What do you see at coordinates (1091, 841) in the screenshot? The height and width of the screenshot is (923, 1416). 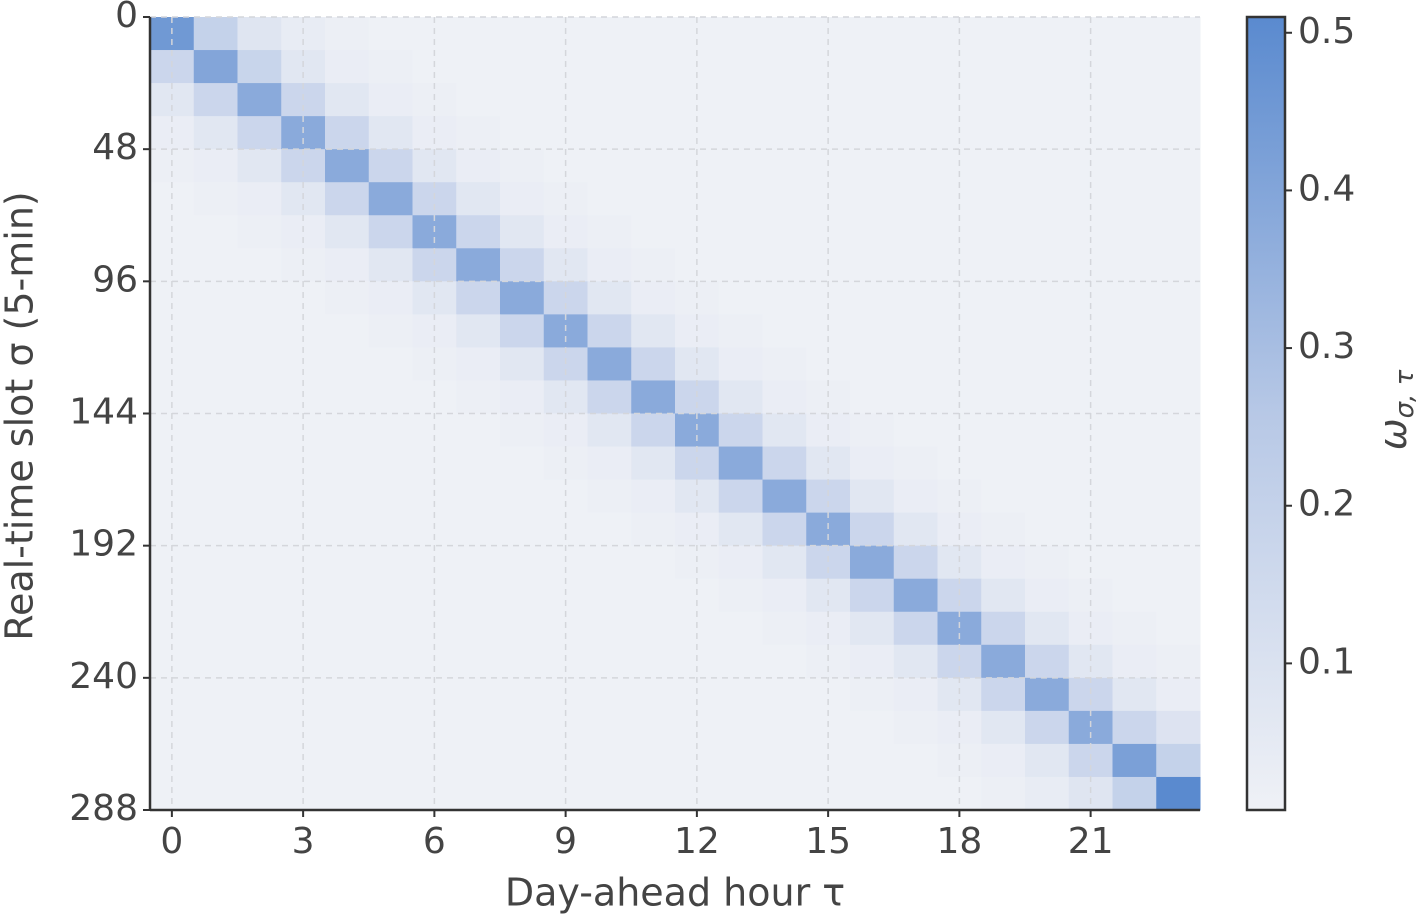 I see `x-tick-label: 21` at bounding box center [1091, 841].